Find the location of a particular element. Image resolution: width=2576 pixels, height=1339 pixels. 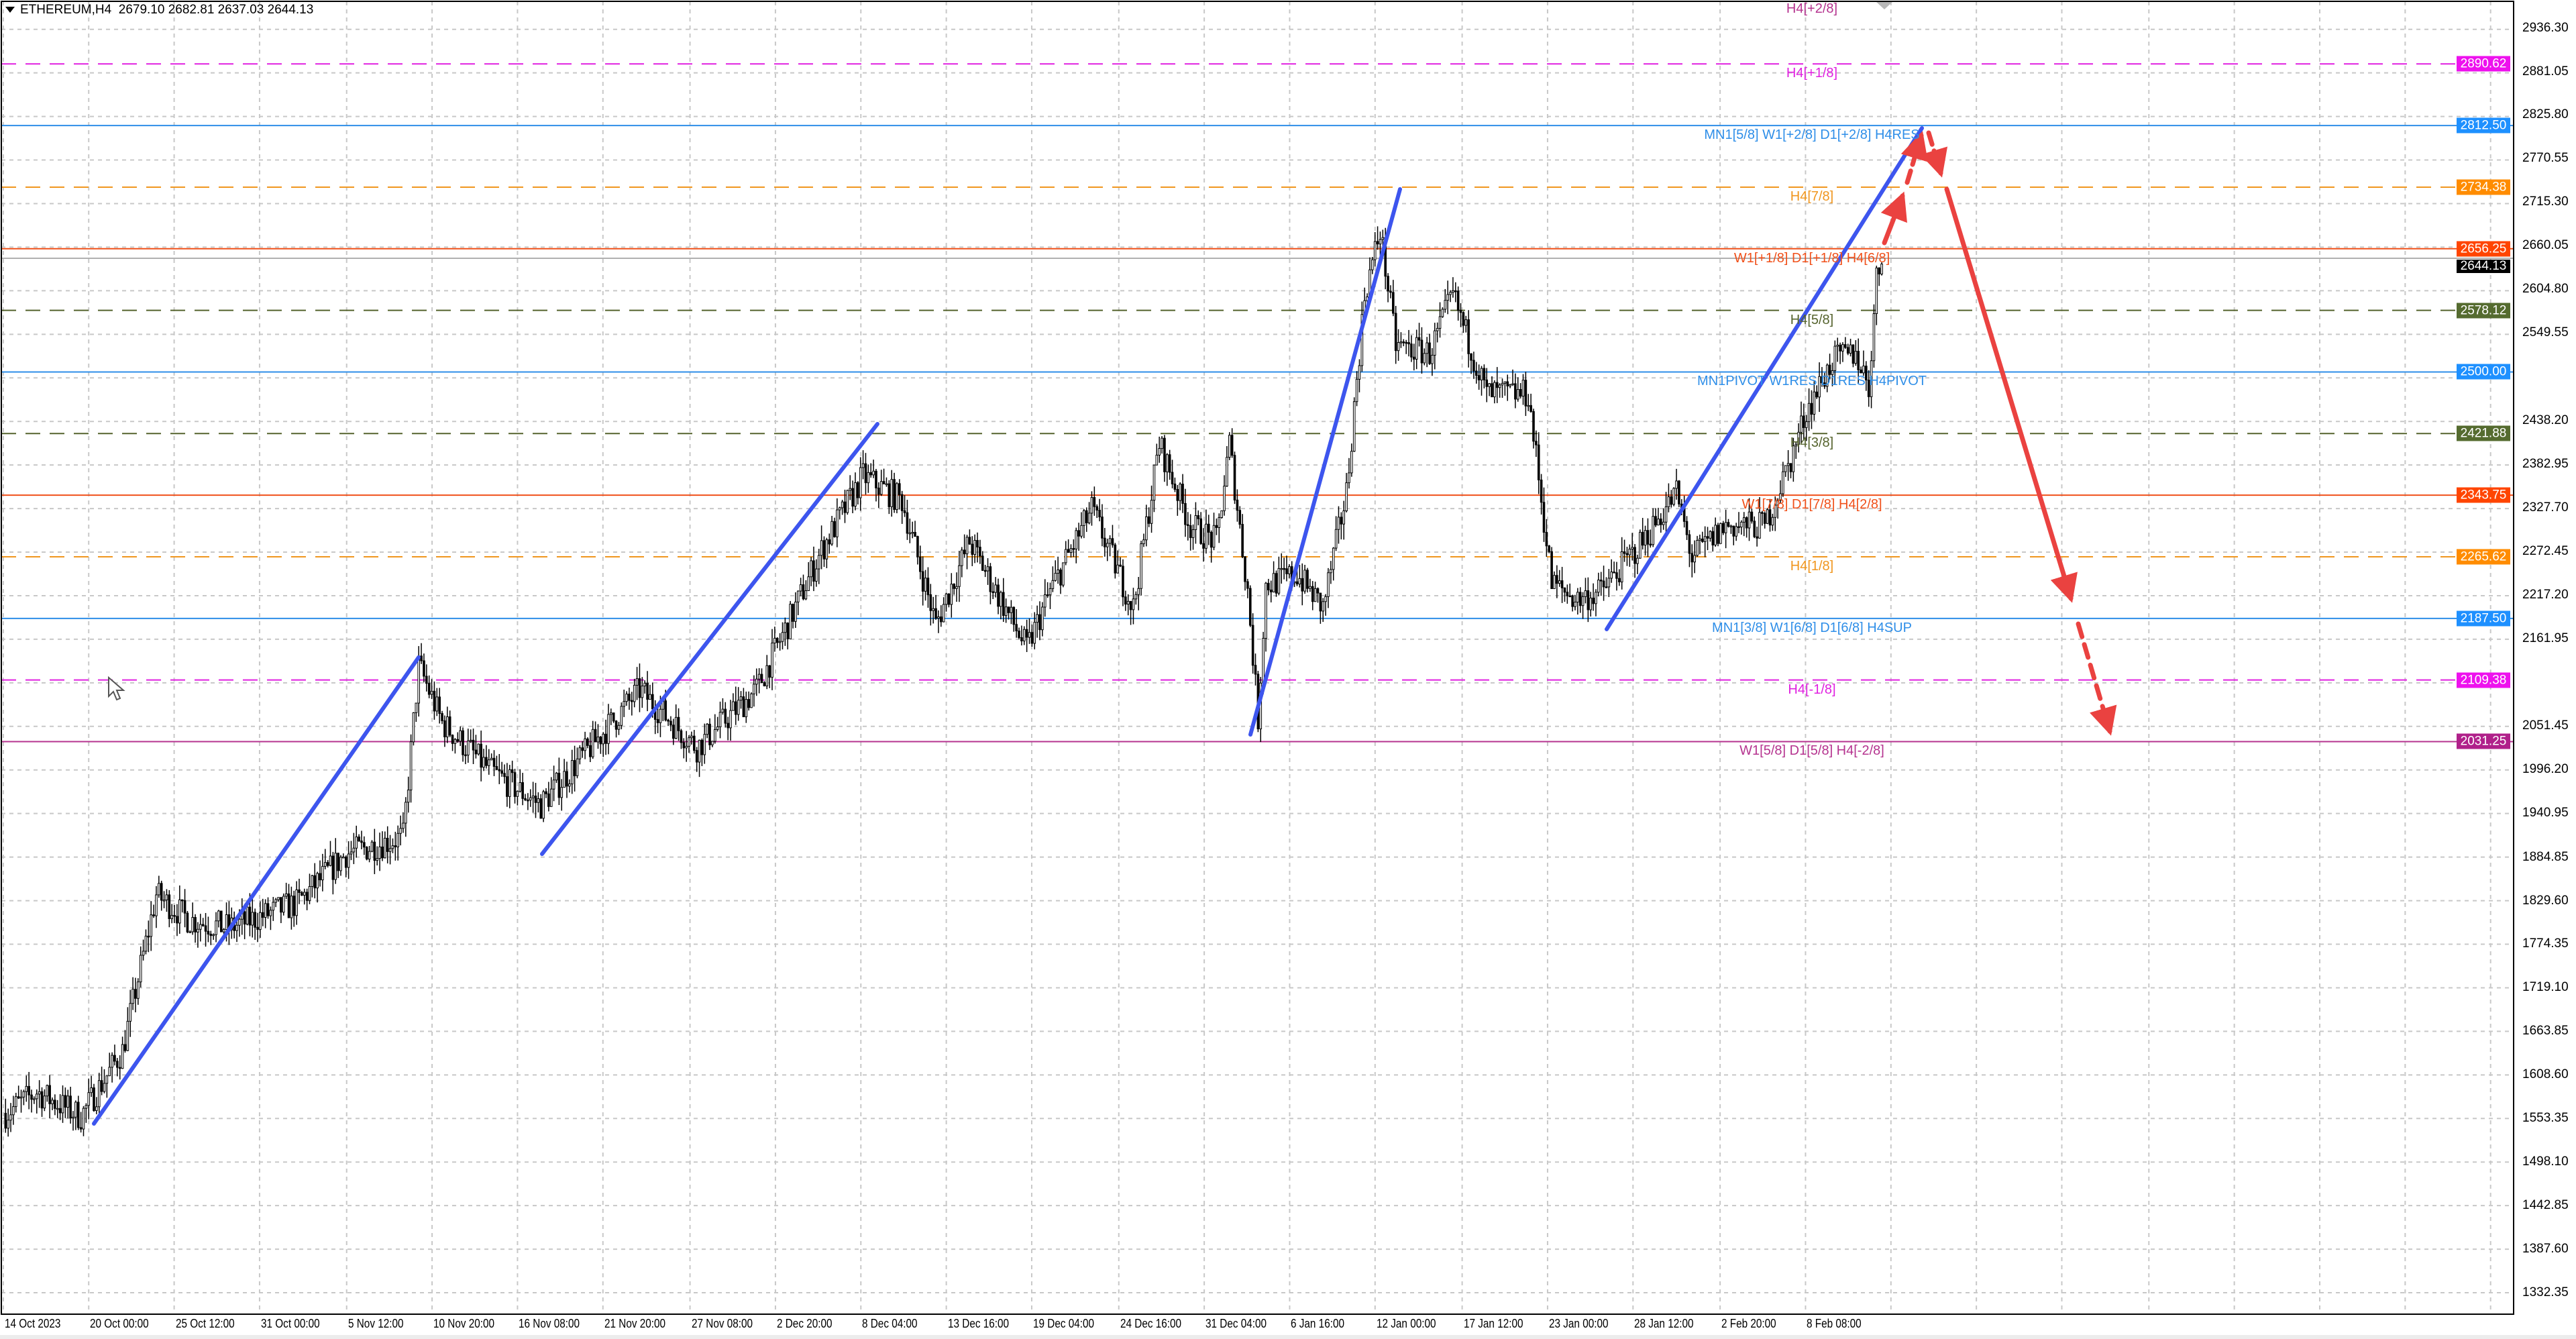

forecast-arrow-up-solid is located at coordinates (1893, 218).